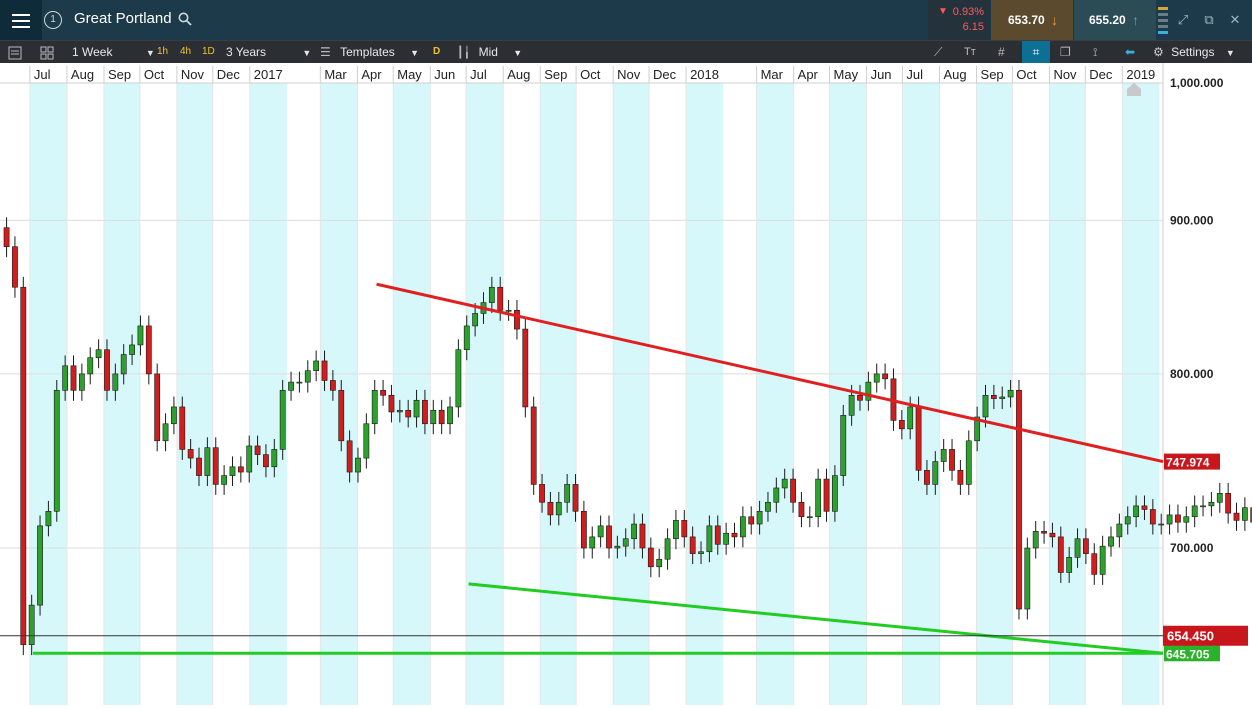 Image resolution: width=1252 pixels, height=710 pixels. What do you see at coordinates (1192, 220) in the screenshot?
I see `y-tick-label: 900.000` at bounding box center [1192, 220].